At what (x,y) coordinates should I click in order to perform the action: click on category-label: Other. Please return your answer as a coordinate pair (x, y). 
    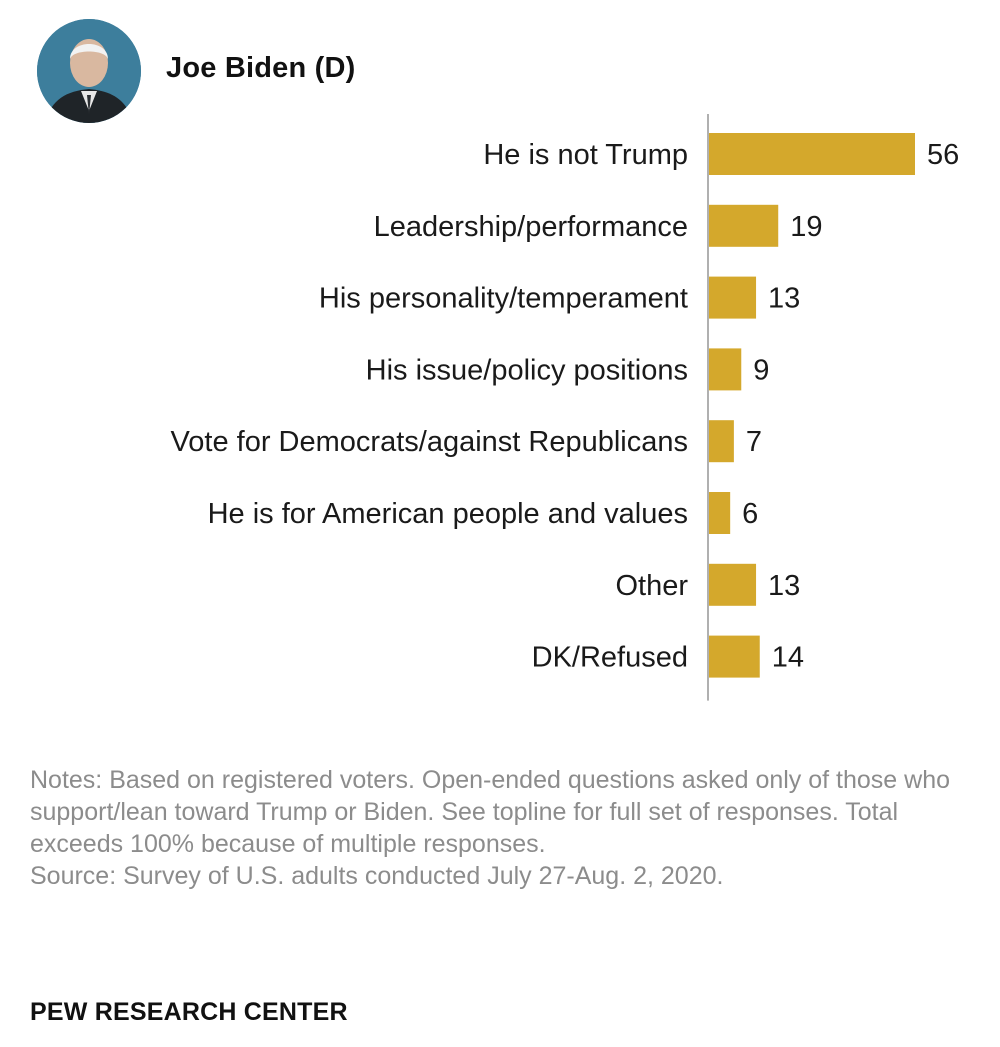
    Looking at the image, I should click on (651, 586).